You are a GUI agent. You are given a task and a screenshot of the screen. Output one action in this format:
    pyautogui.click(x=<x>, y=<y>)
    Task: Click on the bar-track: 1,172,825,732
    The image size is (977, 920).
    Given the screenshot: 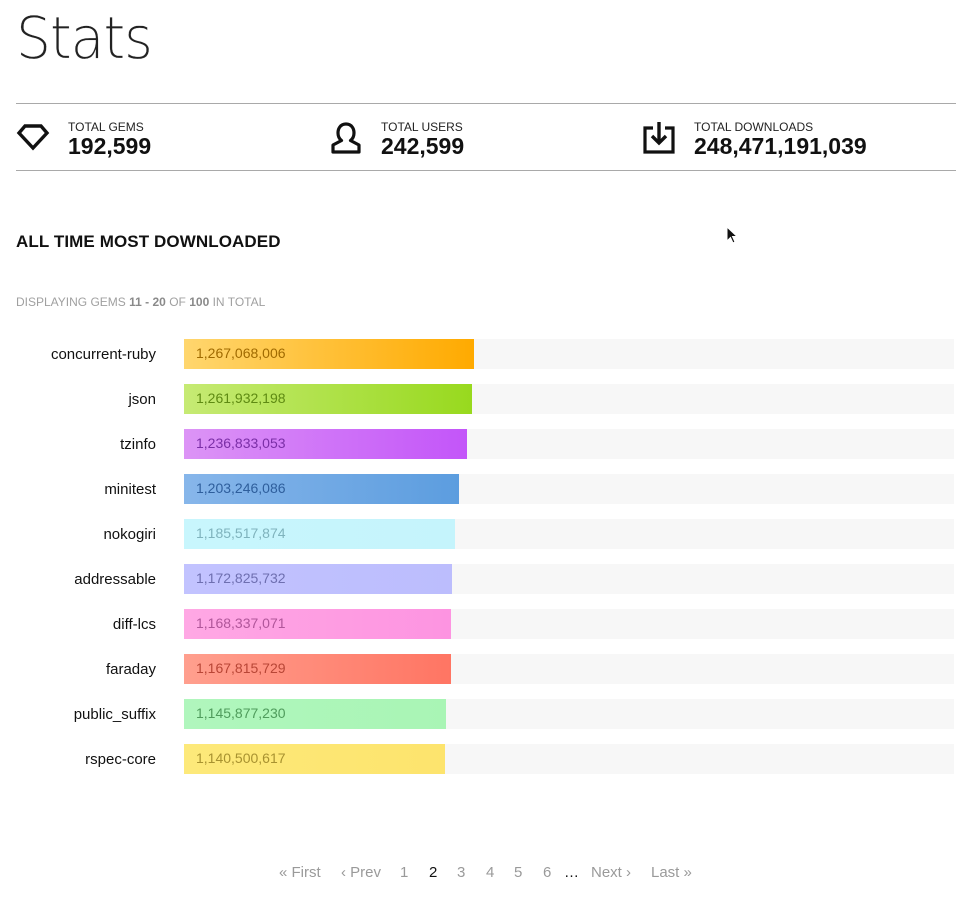 What is the action you would take?
    pyautogui.click(x=569, y=579)
    